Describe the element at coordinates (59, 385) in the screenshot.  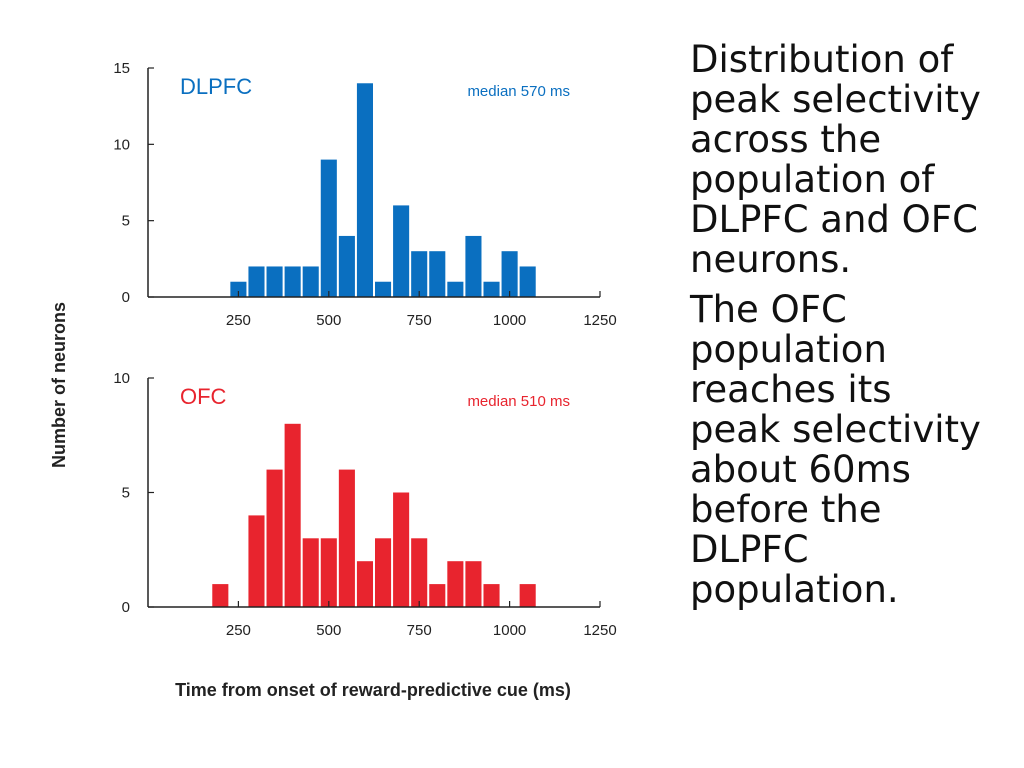
I see `y-axis-title: Number of neurons` at that location.